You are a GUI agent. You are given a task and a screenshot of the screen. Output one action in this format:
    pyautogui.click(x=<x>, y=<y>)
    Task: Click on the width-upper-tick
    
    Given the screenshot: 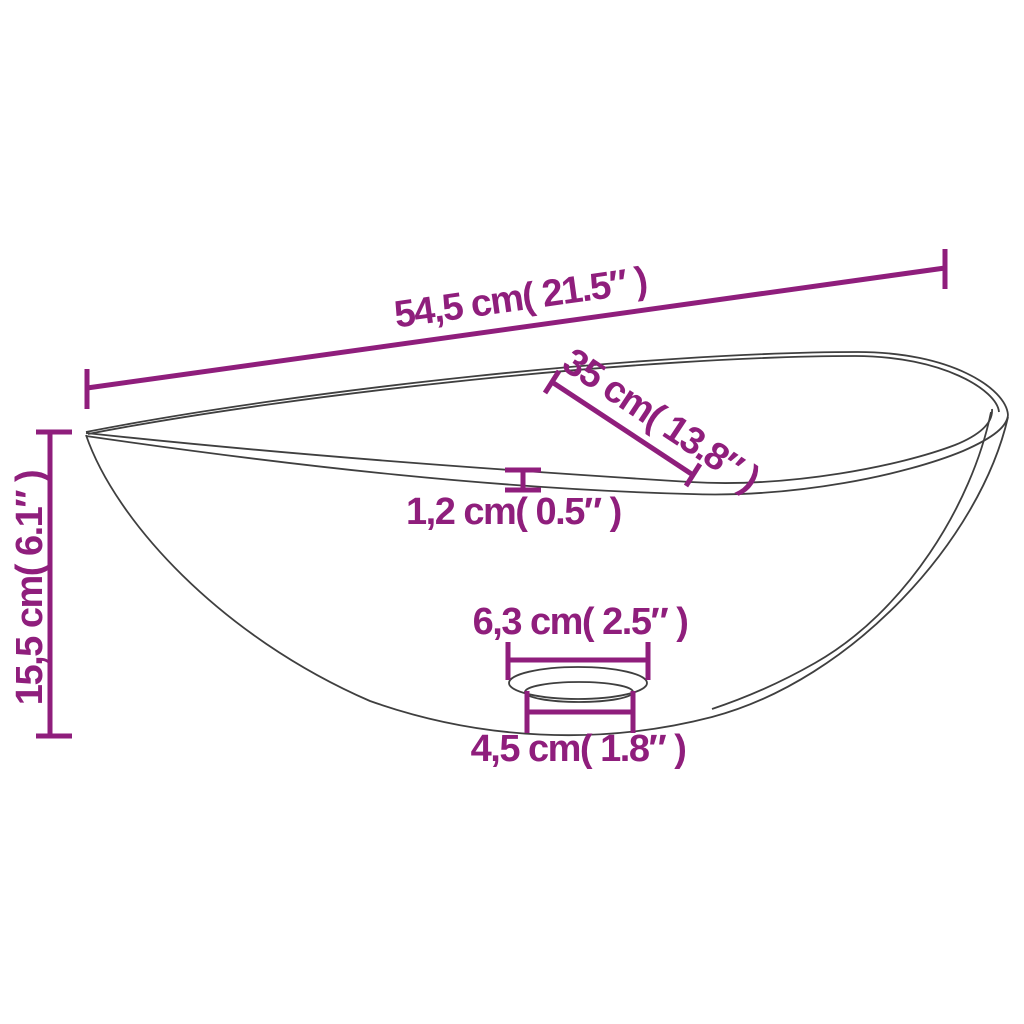 What is the action you would take?
    pyautogui.click(x=552, y=382)
    